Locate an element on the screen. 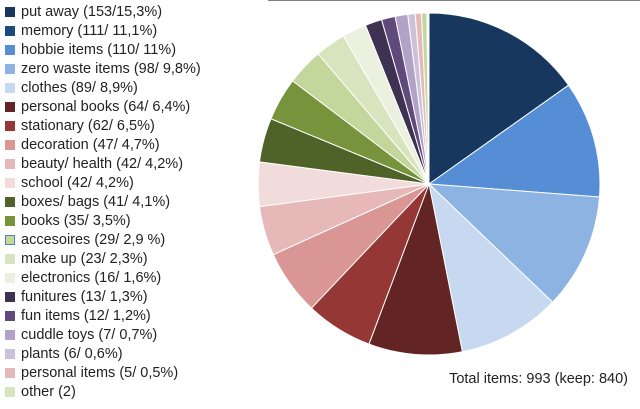 The image size is (640, 409). legend-label: personal items (5/ 0,5%) is located at coordinates (100, 373).